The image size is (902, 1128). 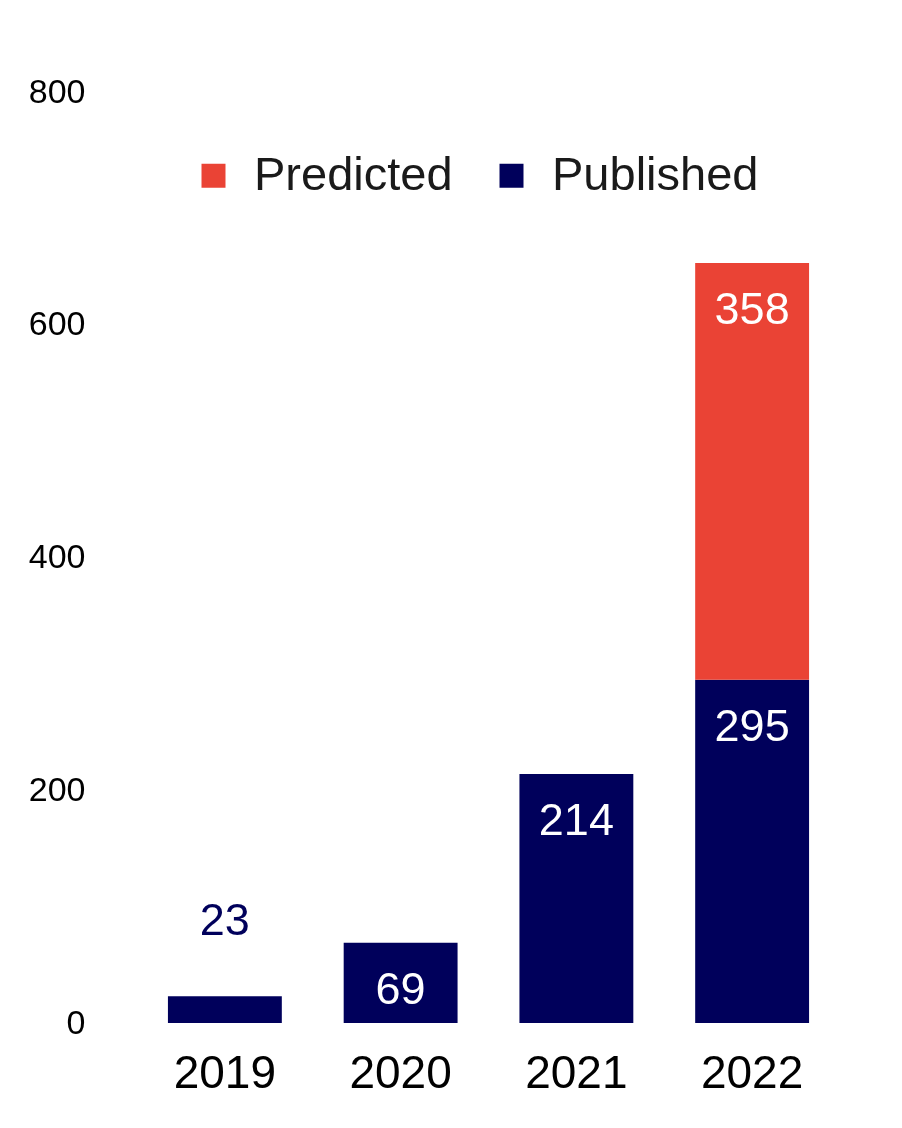 What do you see at coordinates (57, 556) in the screenshot?
I see `y-tick-label: 400` at bounding box center [57, 556].